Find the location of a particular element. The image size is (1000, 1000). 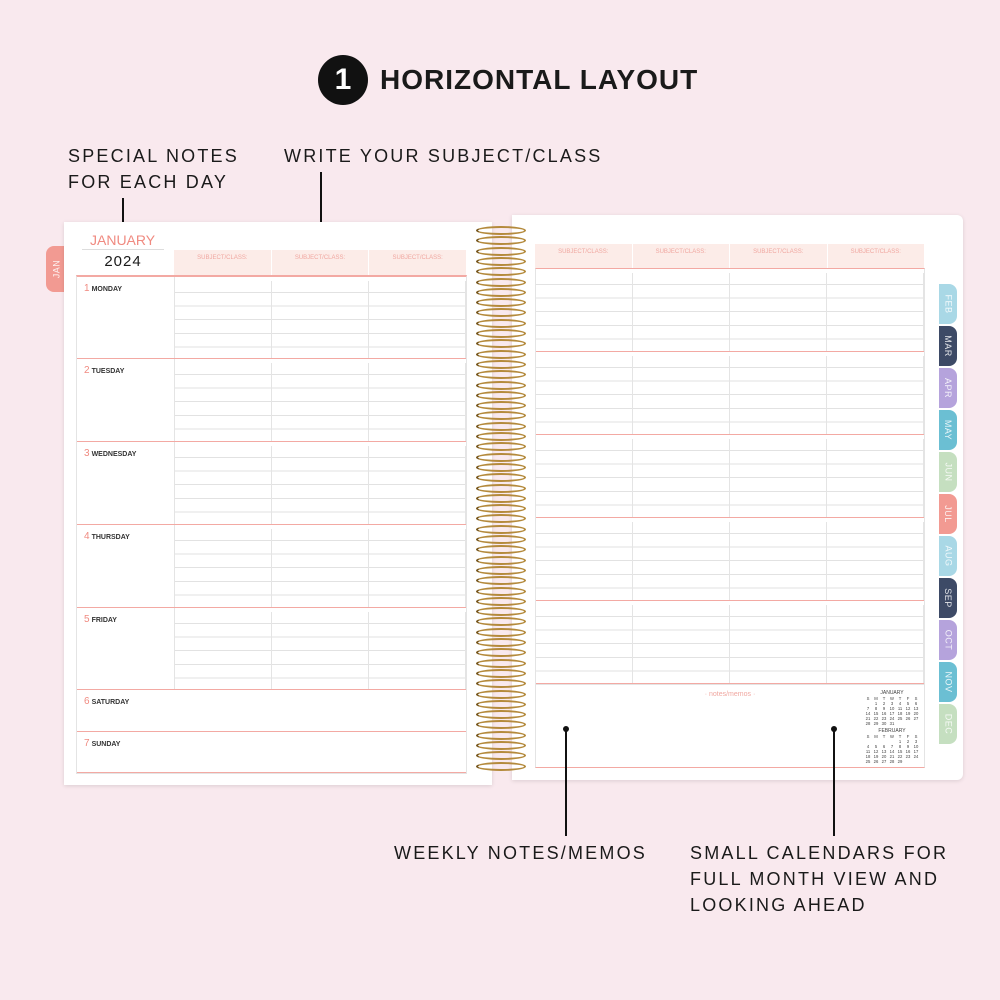

day-label: 1 MONDAY is located at coordinates (126, 317).